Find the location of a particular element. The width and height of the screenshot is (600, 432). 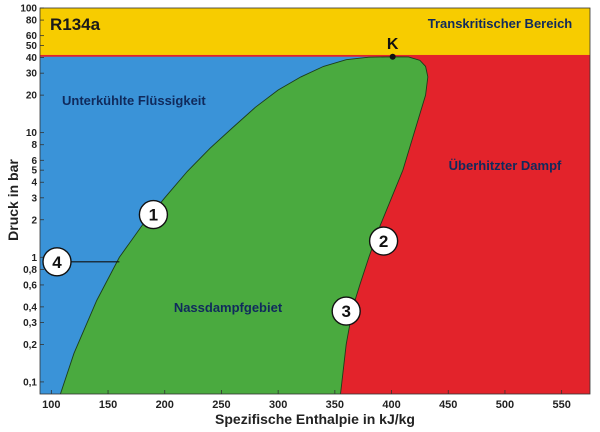

y-tick-label: 80 is located at coordinates (32, 21).